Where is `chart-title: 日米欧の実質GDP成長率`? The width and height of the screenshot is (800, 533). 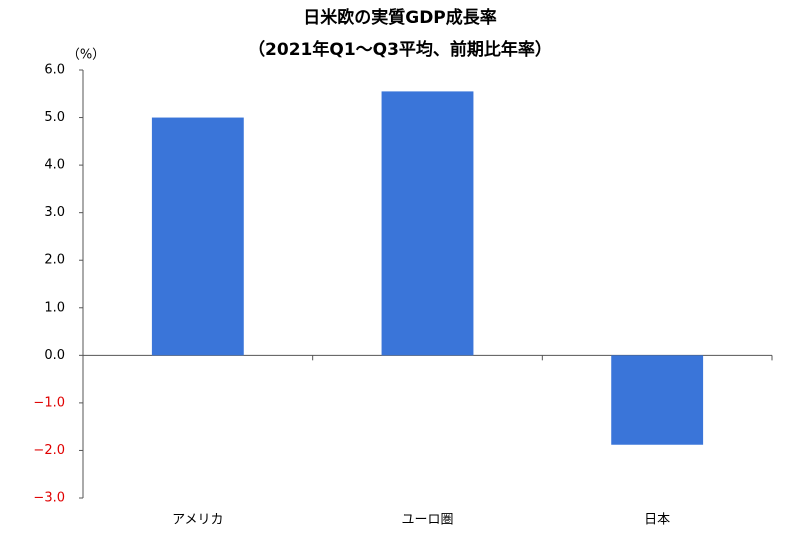
chart-title: 日米欧の実質GDP成長率 is located at coordinates (400, 17).